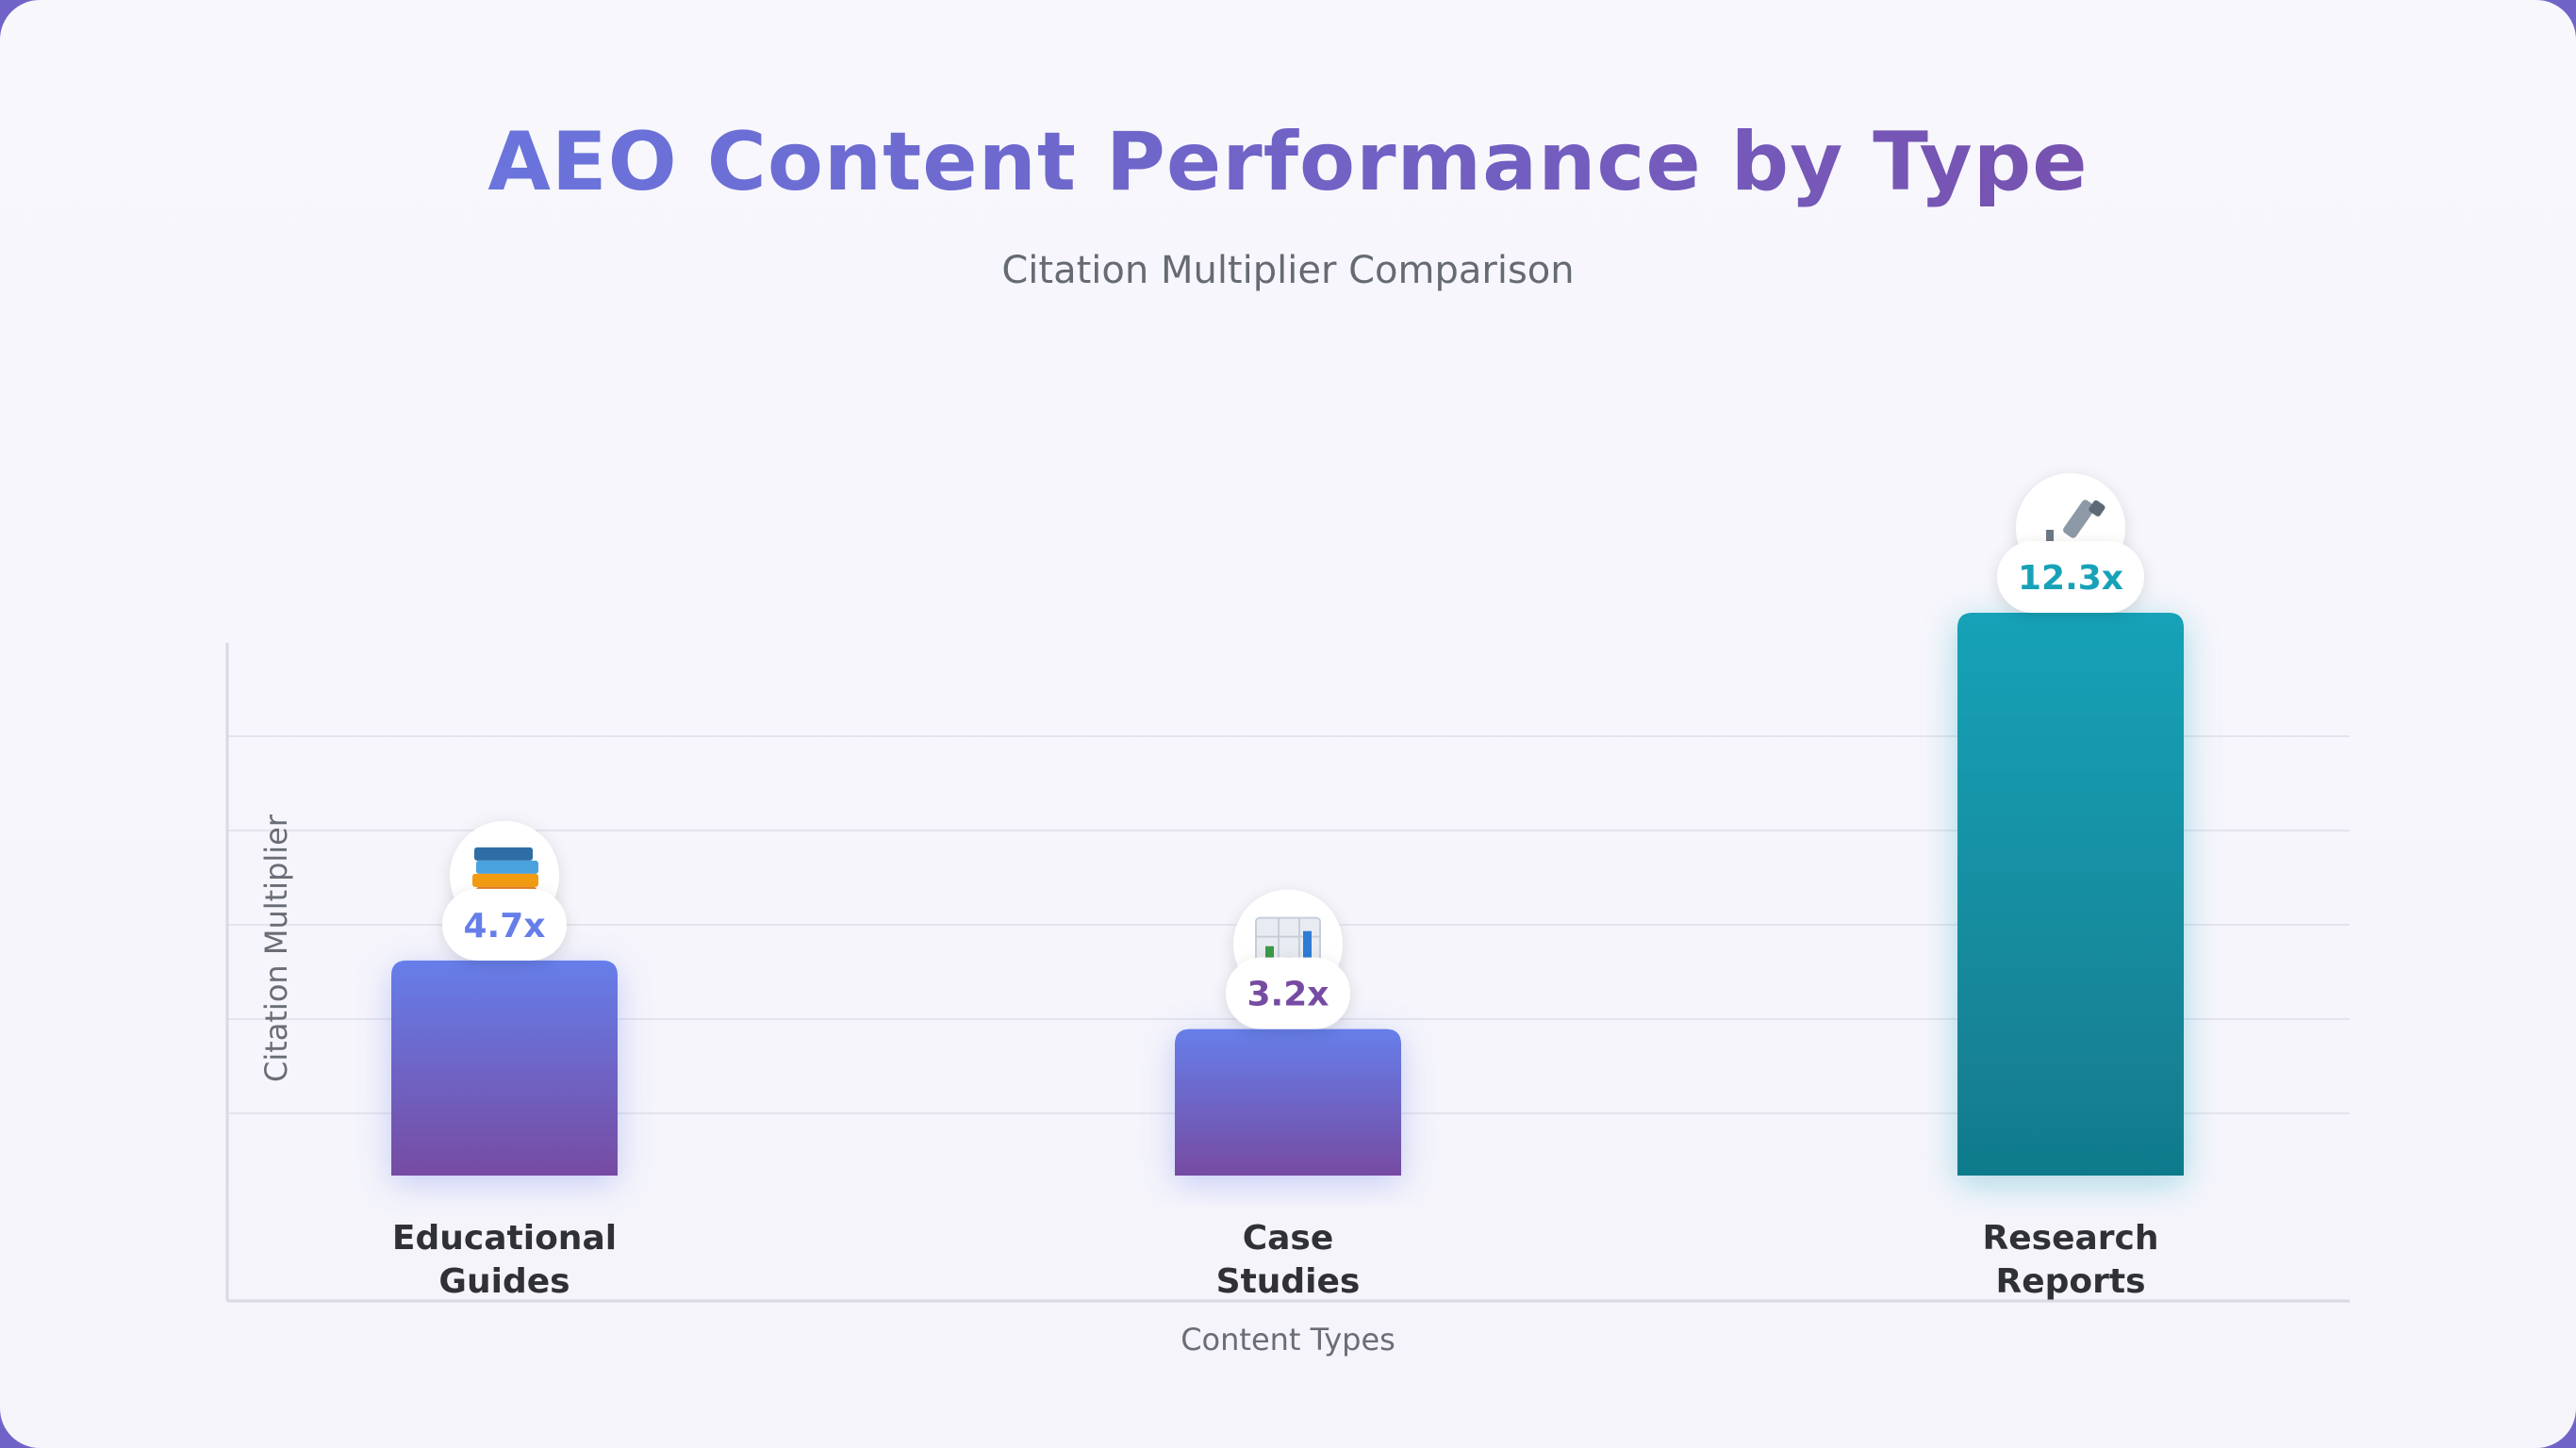 The width and height of the screenshot is (2576, 1448). I want to click on chart-title: AEO Content Performance by Type, so click(1288, 162).